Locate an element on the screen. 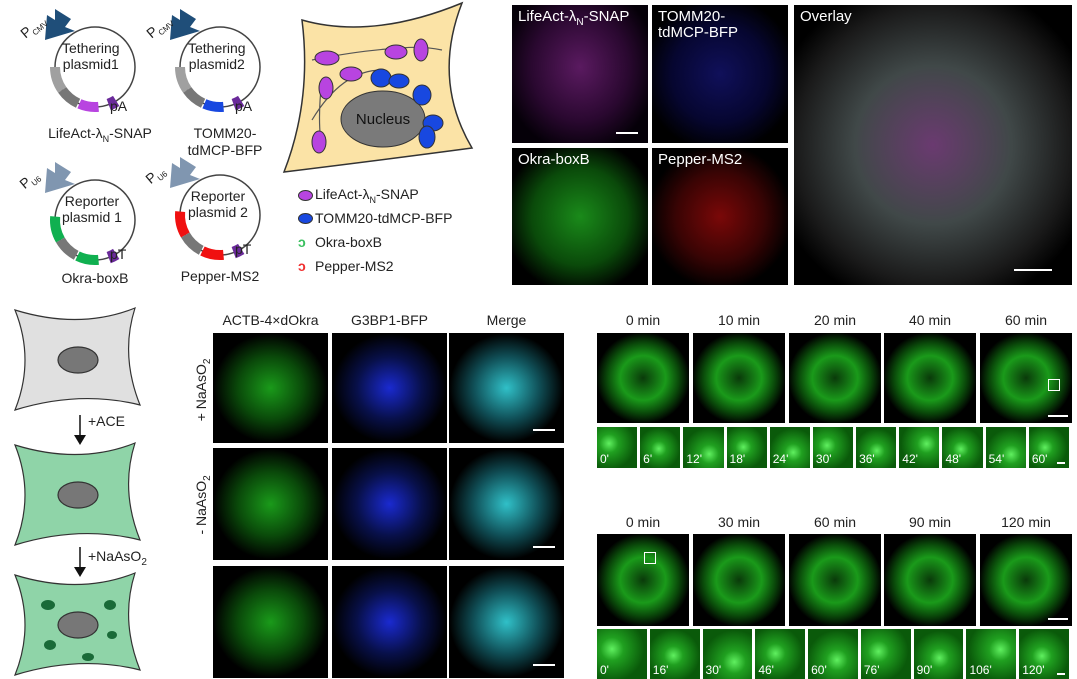 The width and height of the screenshot is (1077, 679). time-label: 12' is located at coordinates (694, 459).